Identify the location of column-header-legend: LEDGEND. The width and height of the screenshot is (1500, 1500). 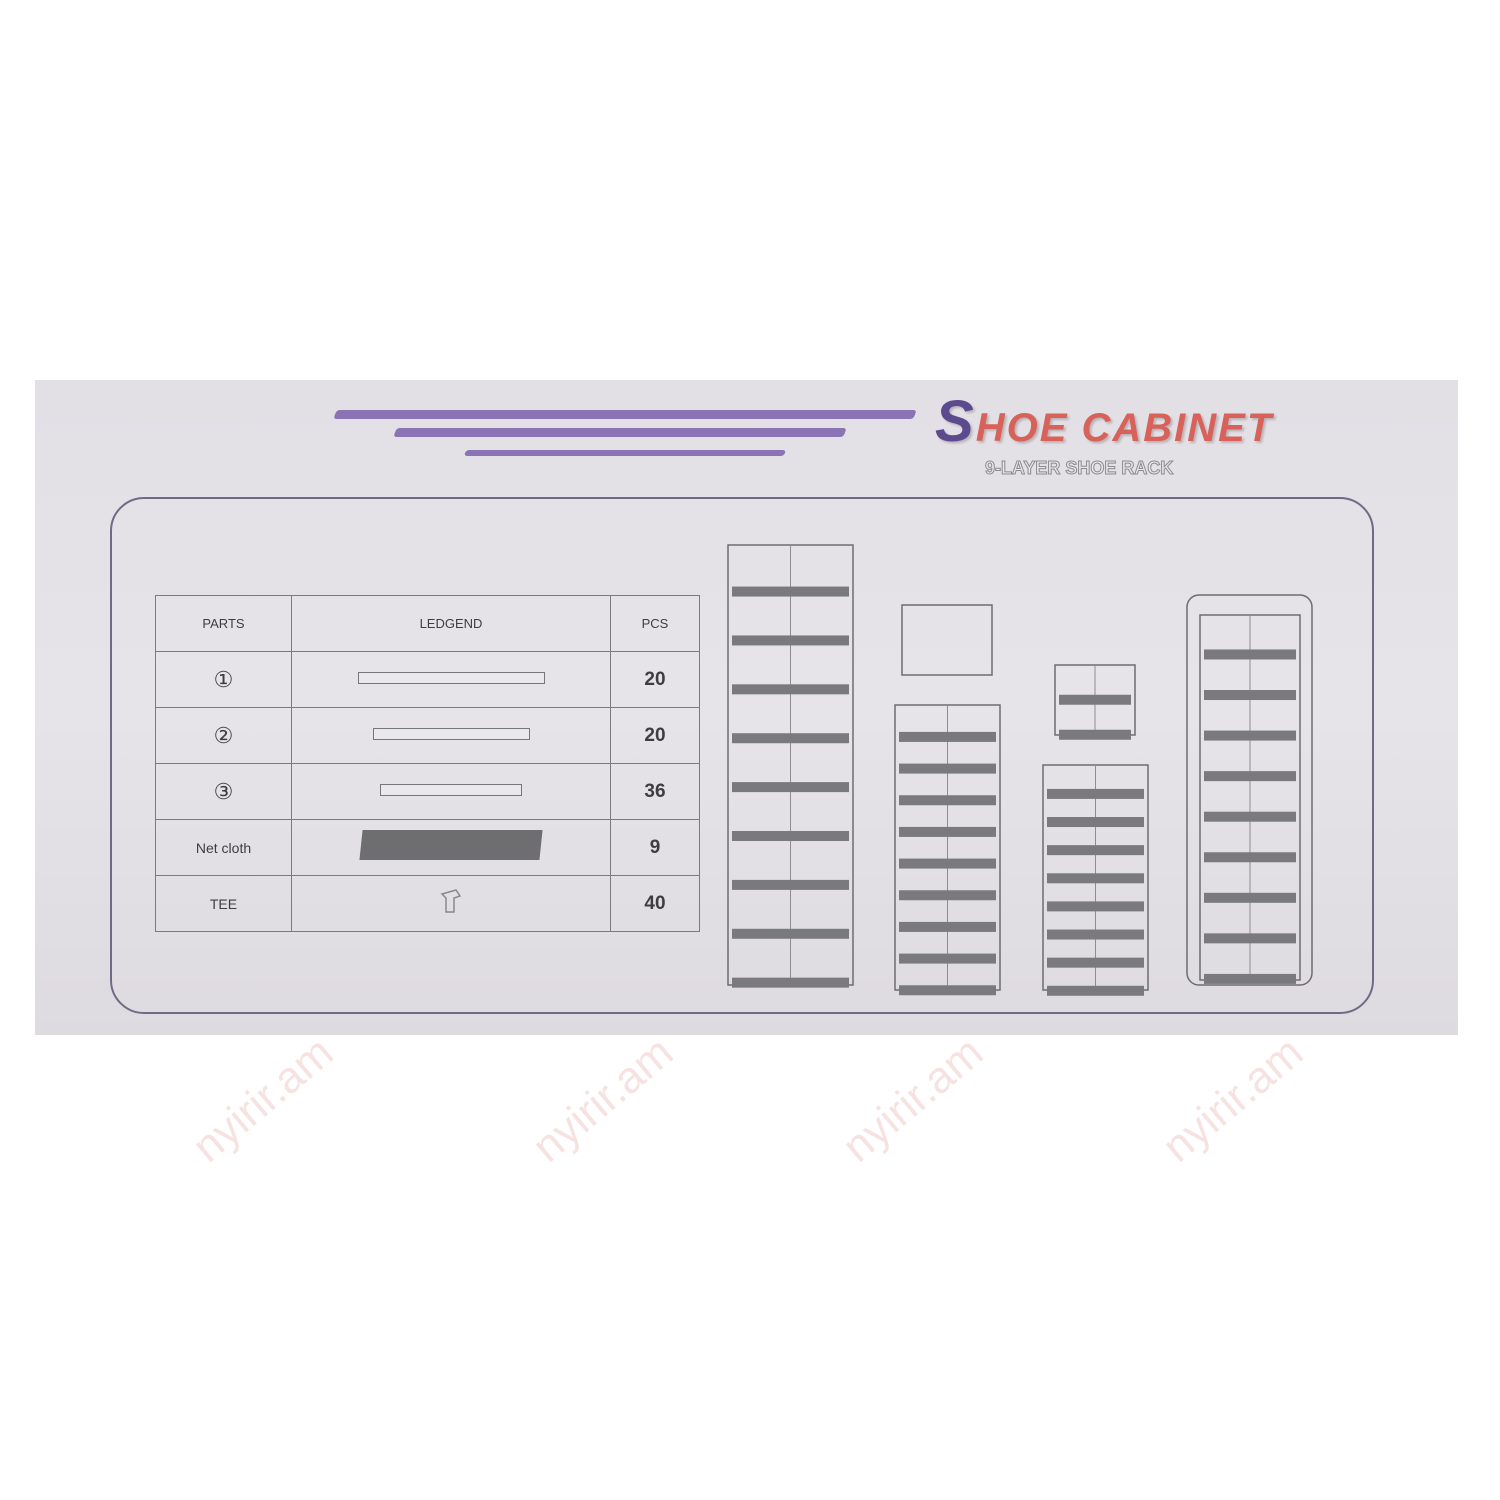
(451, 623).